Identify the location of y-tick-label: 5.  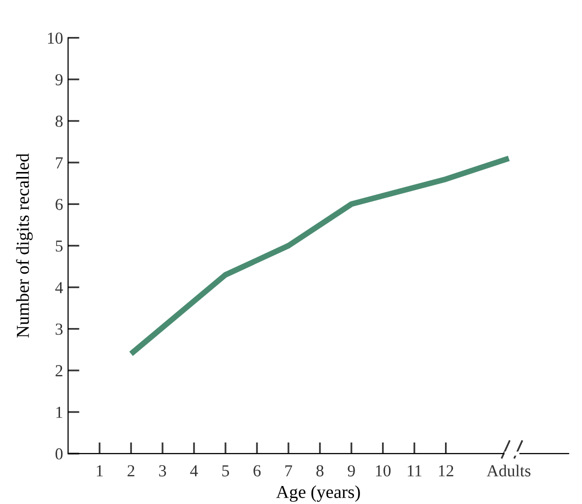
(59, 246).